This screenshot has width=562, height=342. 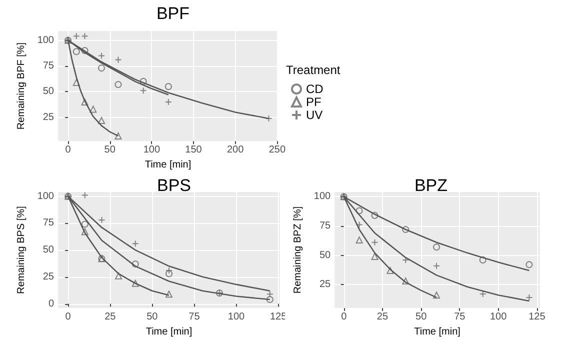 What do you see at coordinates (298, 250) in the screenshot?
I see `y-axis-title: Remaining BPZ [%]` at bounding box center [298, 250].